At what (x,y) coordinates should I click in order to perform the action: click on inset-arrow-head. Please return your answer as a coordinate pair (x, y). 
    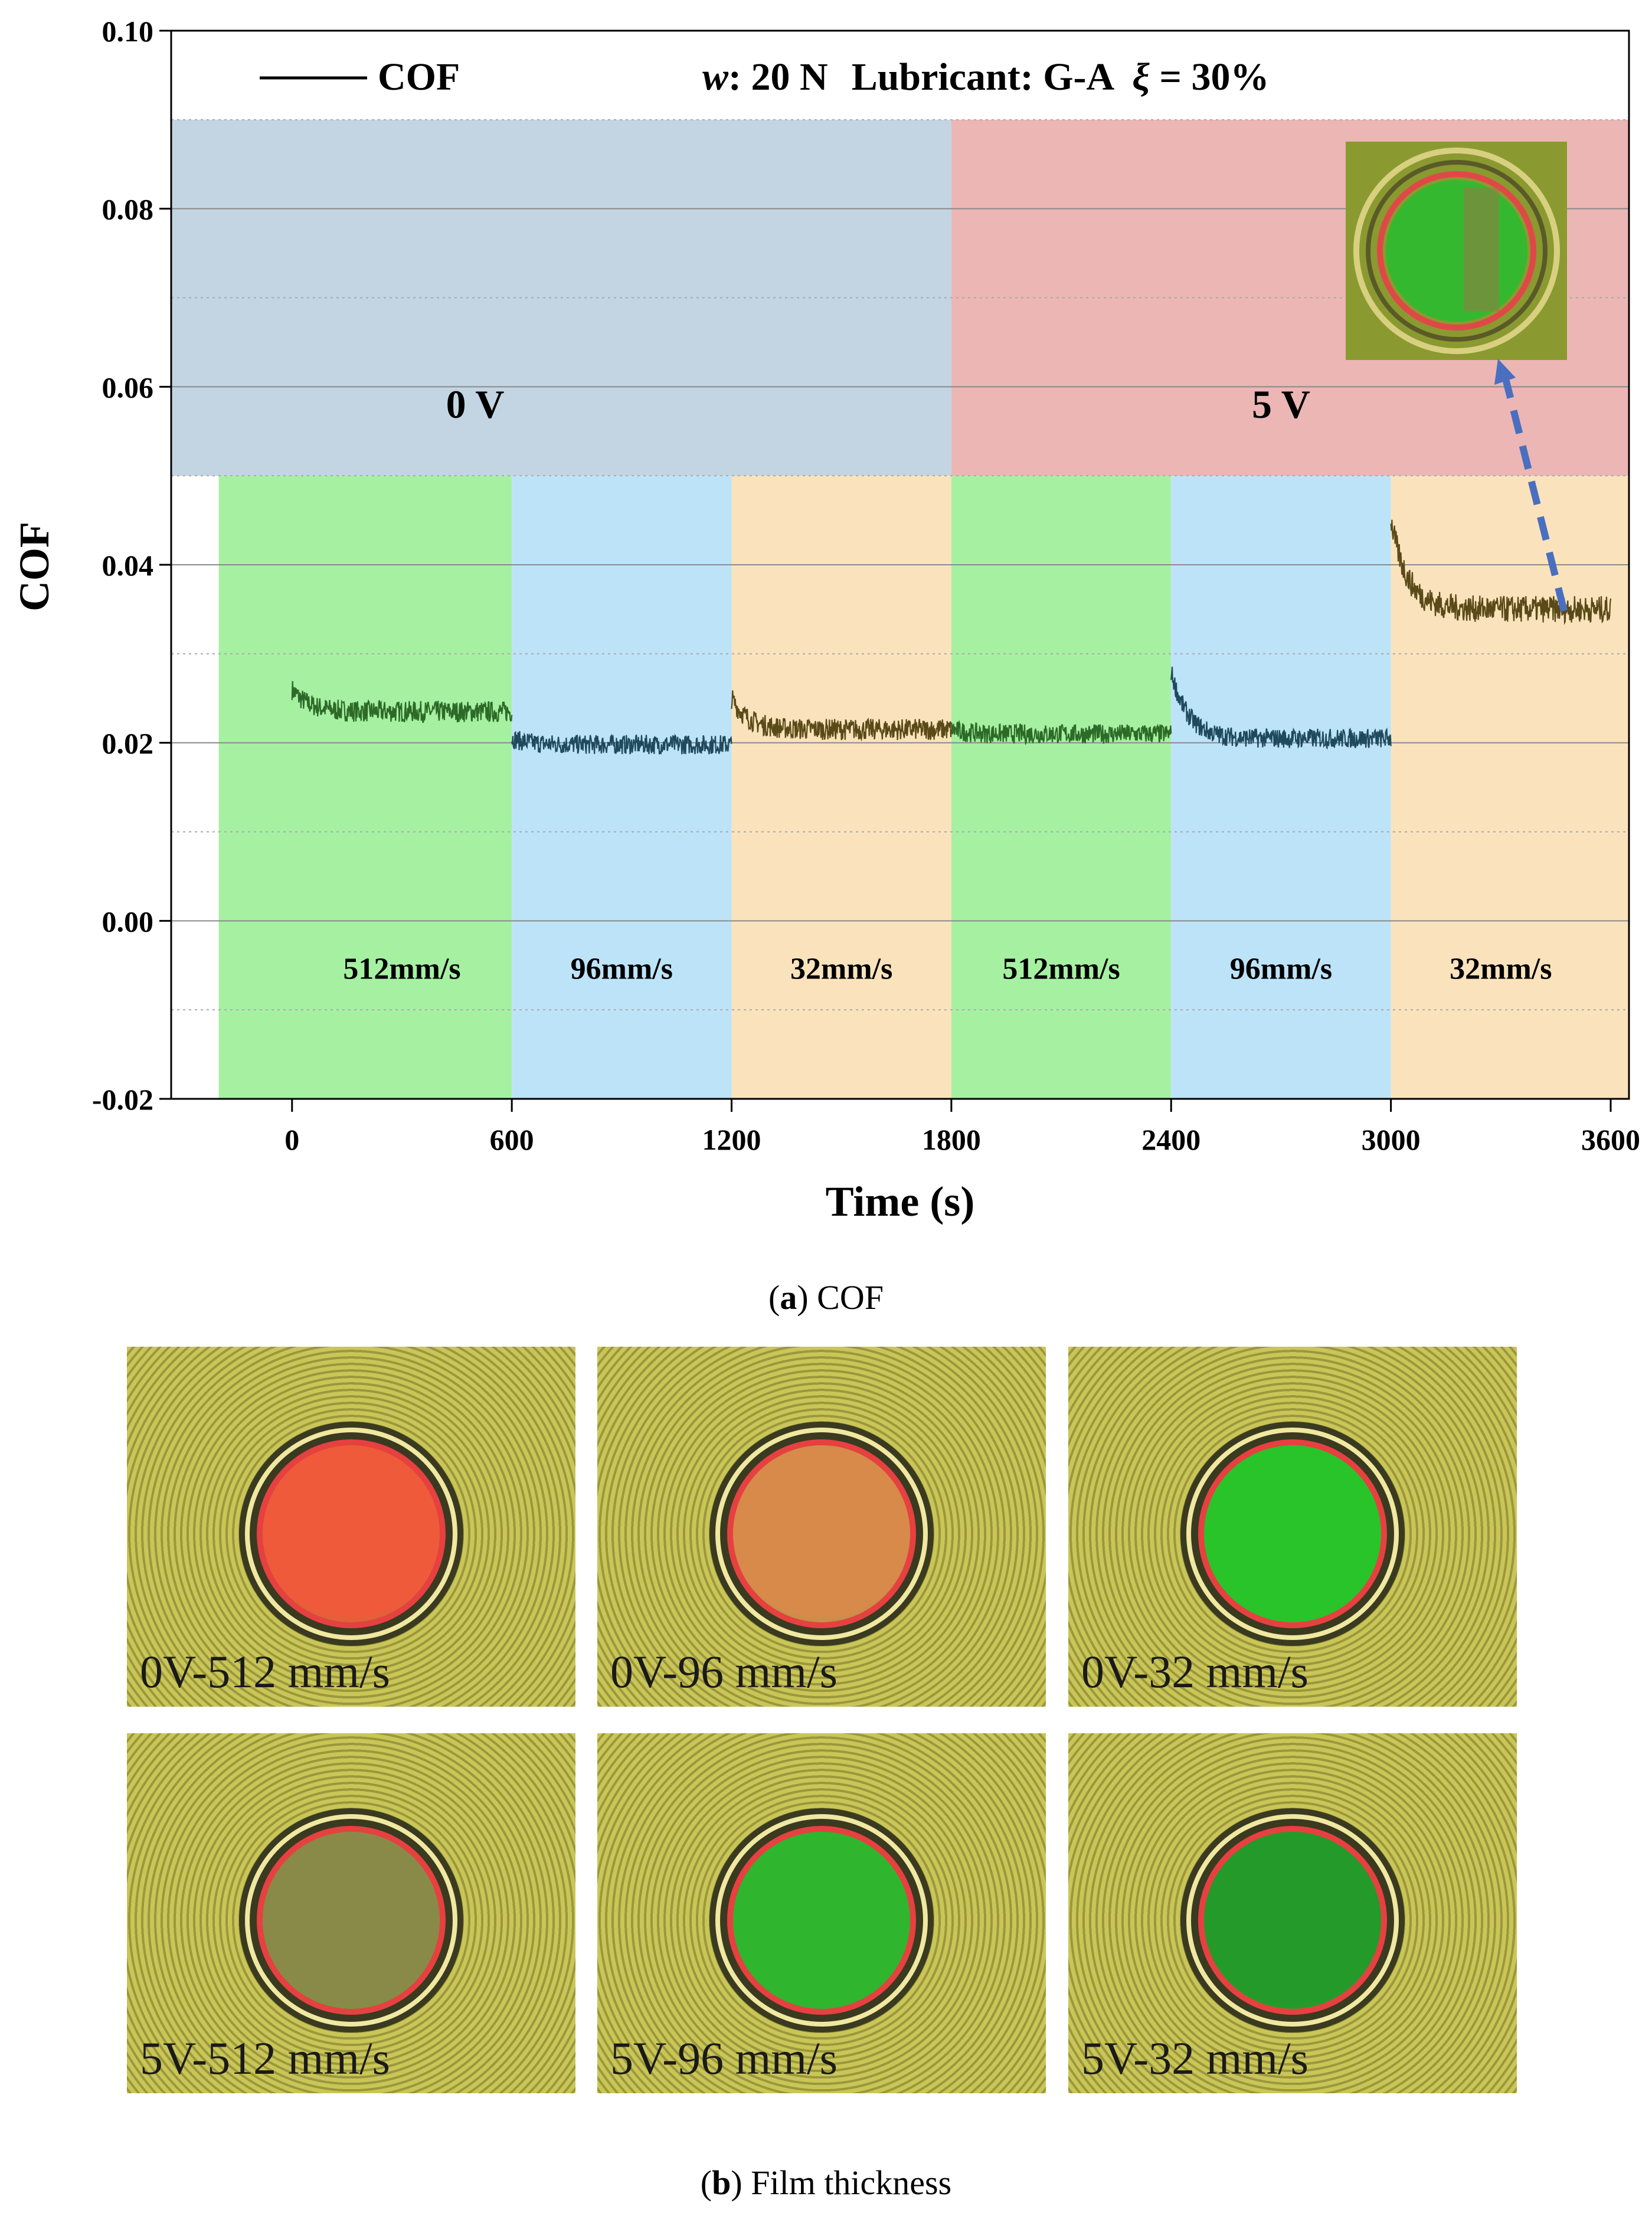
    Looking at the image, I should click on (1505, 372).